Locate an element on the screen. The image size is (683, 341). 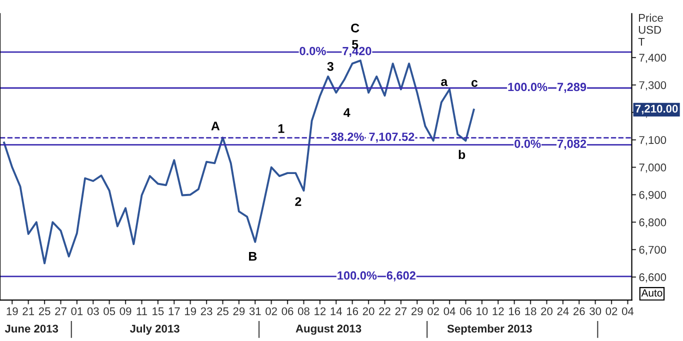
x-tick-label: 05 is located at coordinates (110, 311).